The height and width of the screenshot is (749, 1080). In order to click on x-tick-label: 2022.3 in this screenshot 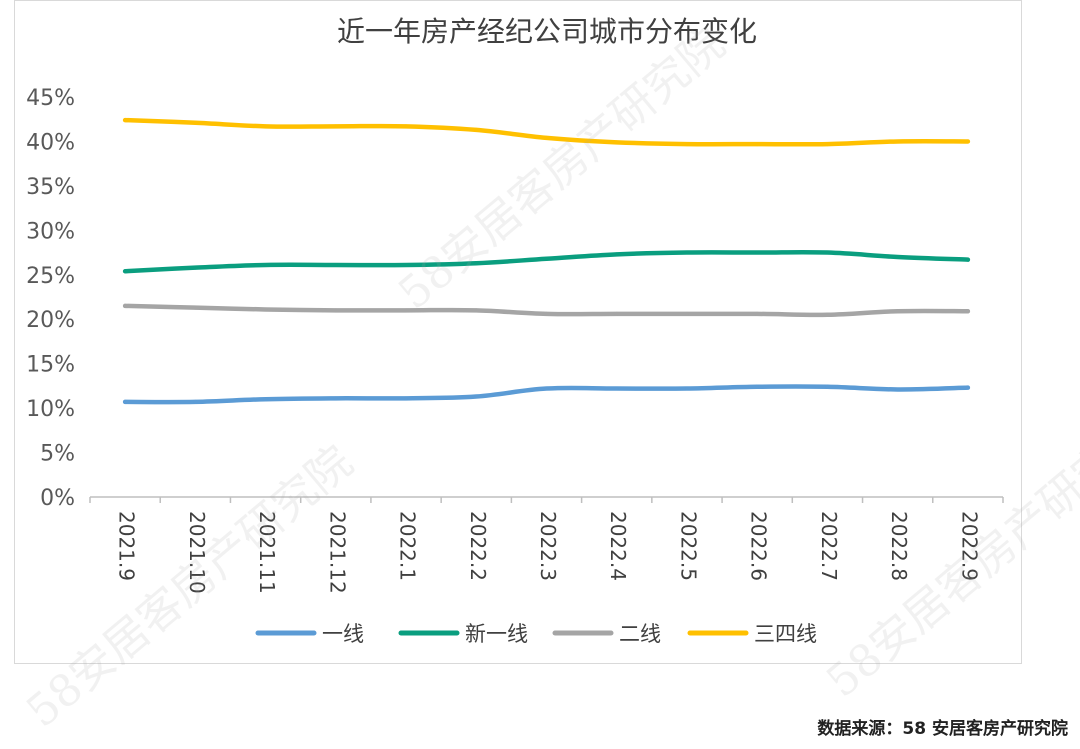, I will do `click(548, 546)`.